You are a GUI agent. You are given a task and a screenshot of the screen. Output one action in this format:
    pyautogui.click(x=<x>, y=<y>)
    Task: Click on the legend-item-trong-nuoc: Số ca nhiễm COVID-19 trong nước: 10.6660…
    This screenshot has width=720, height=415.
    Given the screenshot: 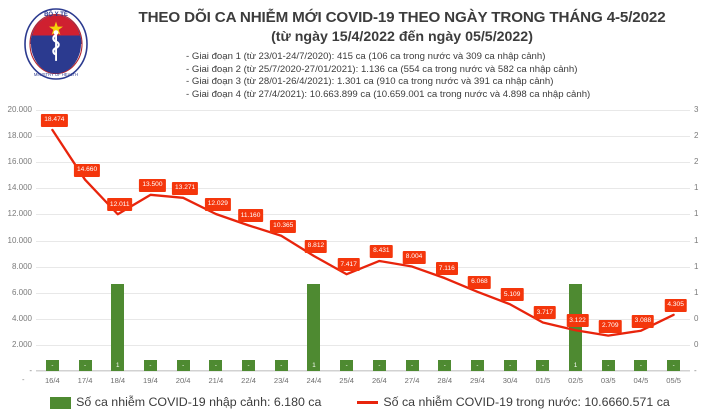 What is the action you would take?
    pyautogui.click(x=513, y=402)
    